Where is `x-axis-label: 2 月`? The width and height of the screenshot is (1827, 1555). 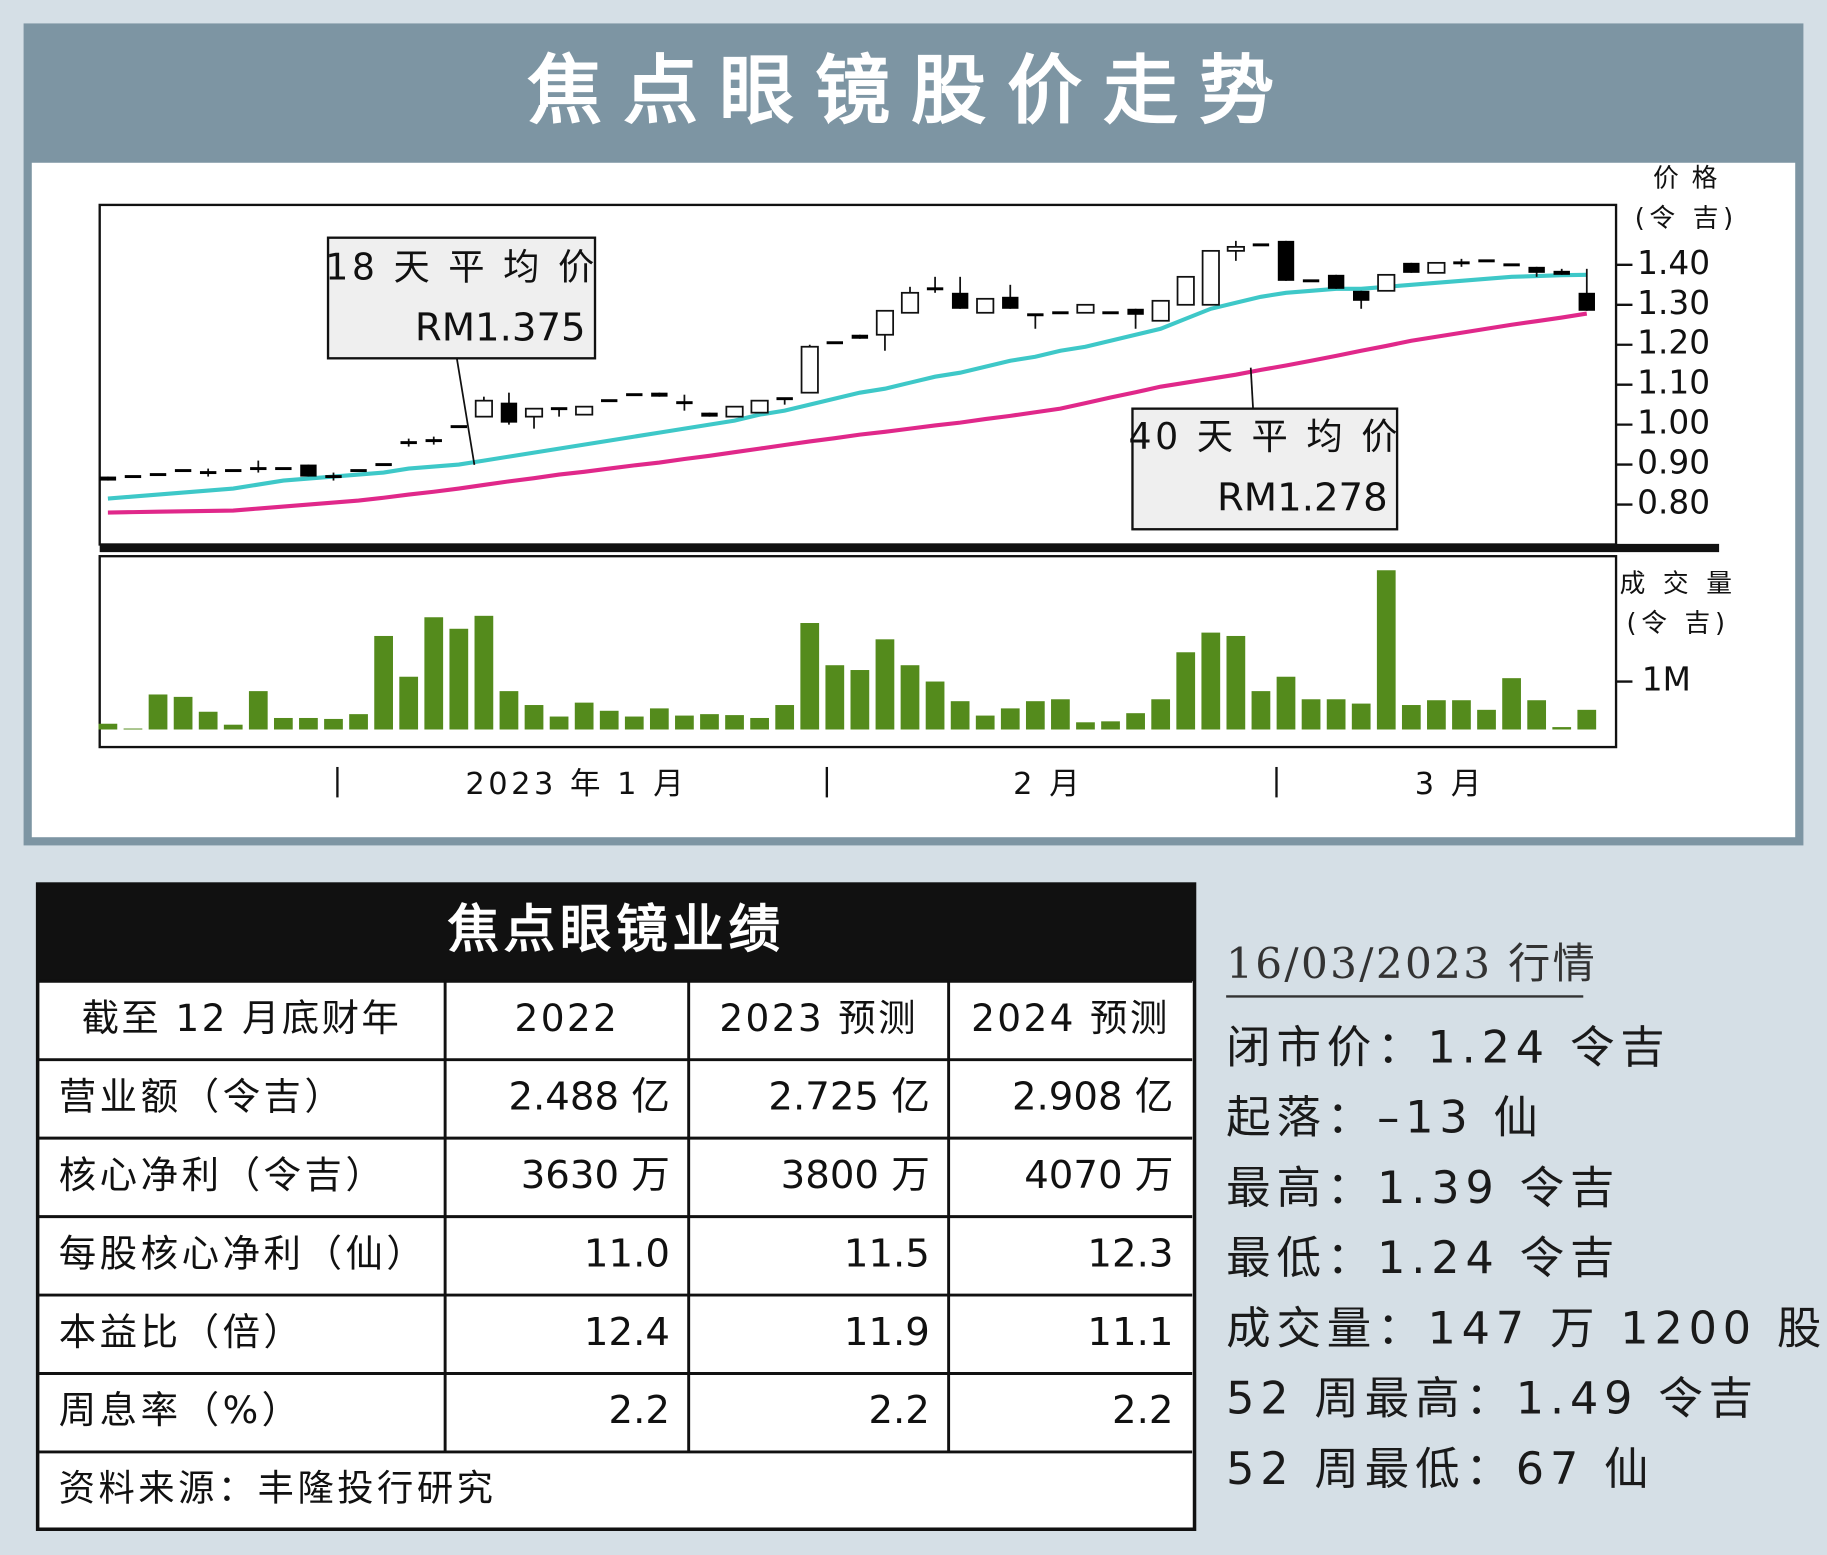 x-axis-label: 2 月 is located at coordinates (1048, 784).